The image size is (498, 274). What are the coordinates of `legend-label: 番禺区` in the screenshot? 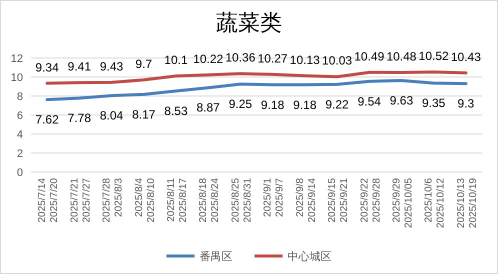 It's located at (216, 256).